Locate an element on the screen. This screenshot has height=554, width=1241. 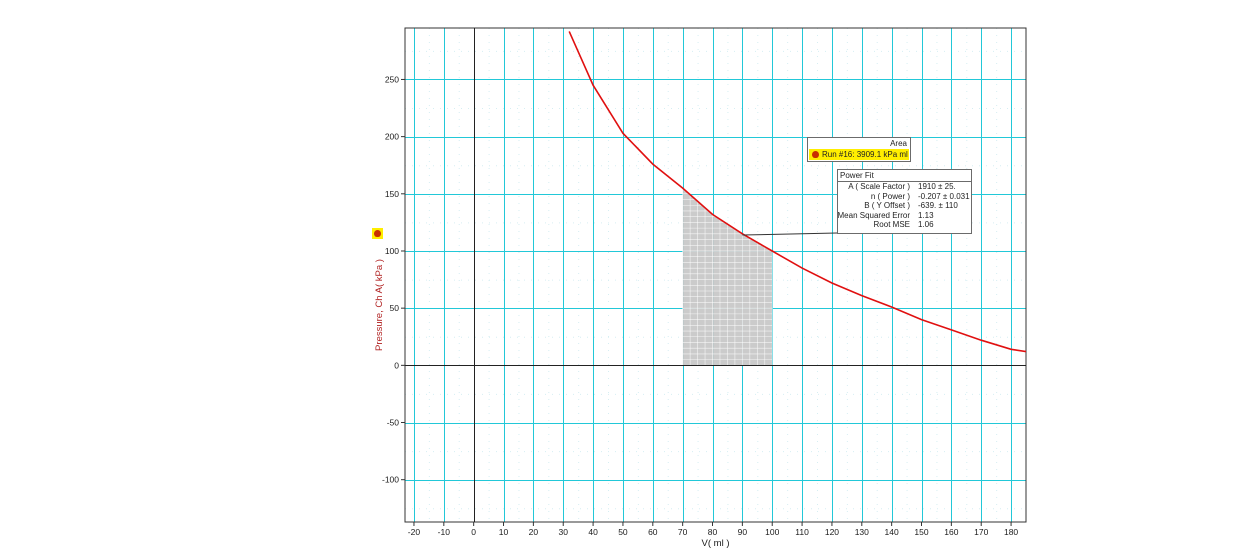
y-tick-label: -100 is located at coordinates (390, 480).